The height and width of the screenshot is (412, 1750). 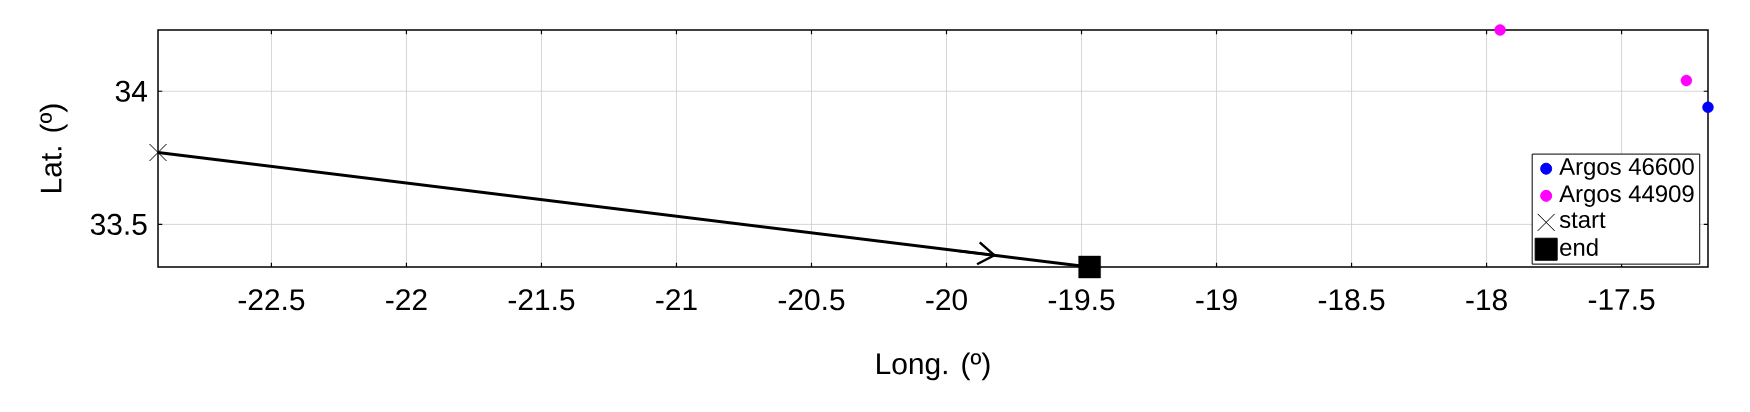 I want to click on y-axis-title: Lat. (º), so click(x=53, y=148).